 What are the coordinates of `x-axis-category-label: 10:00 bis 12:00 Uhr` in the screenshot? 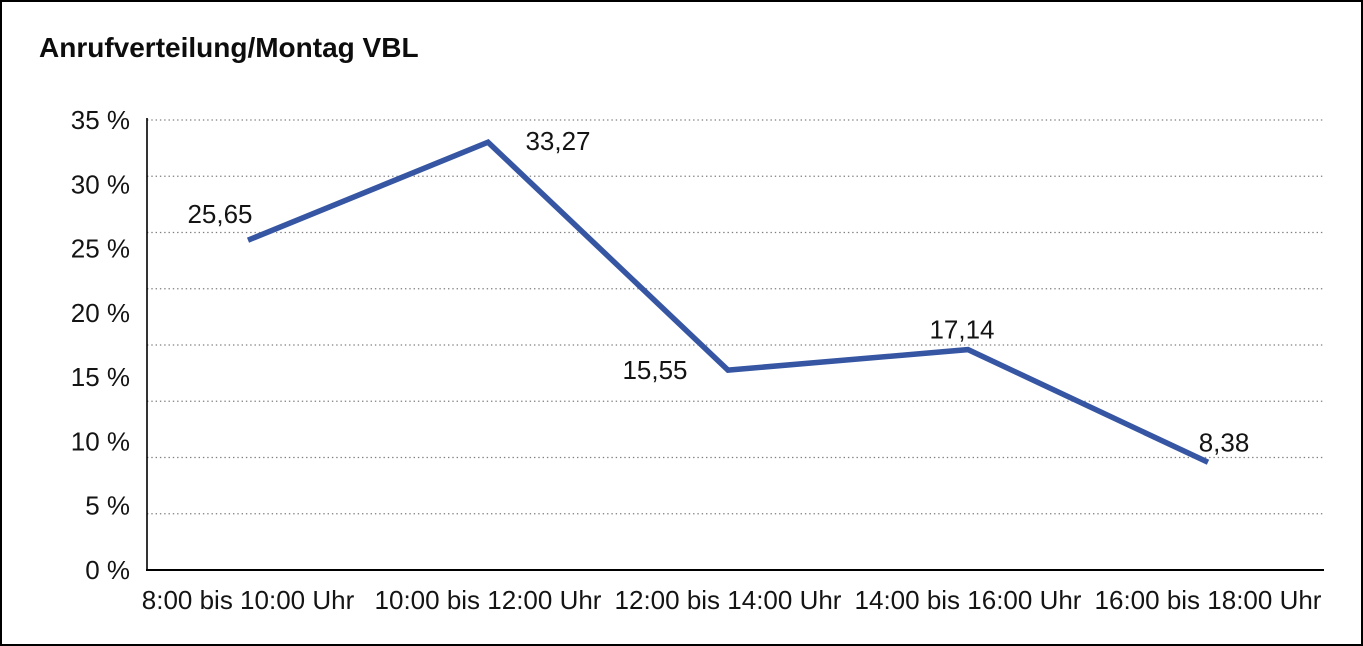 It's located at (488, 600).